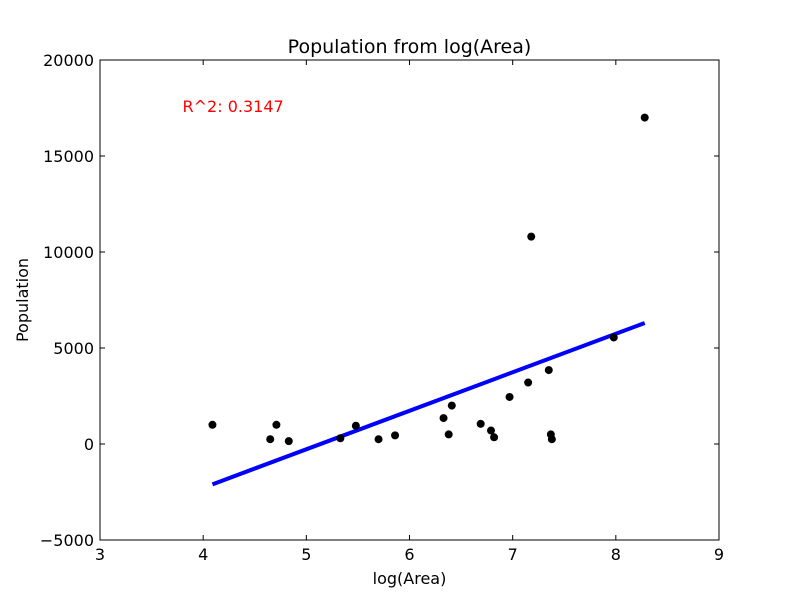 The height and width of the screenshot is (600, 800). I want to click on x-tick-label: 9, so click(719, 554).